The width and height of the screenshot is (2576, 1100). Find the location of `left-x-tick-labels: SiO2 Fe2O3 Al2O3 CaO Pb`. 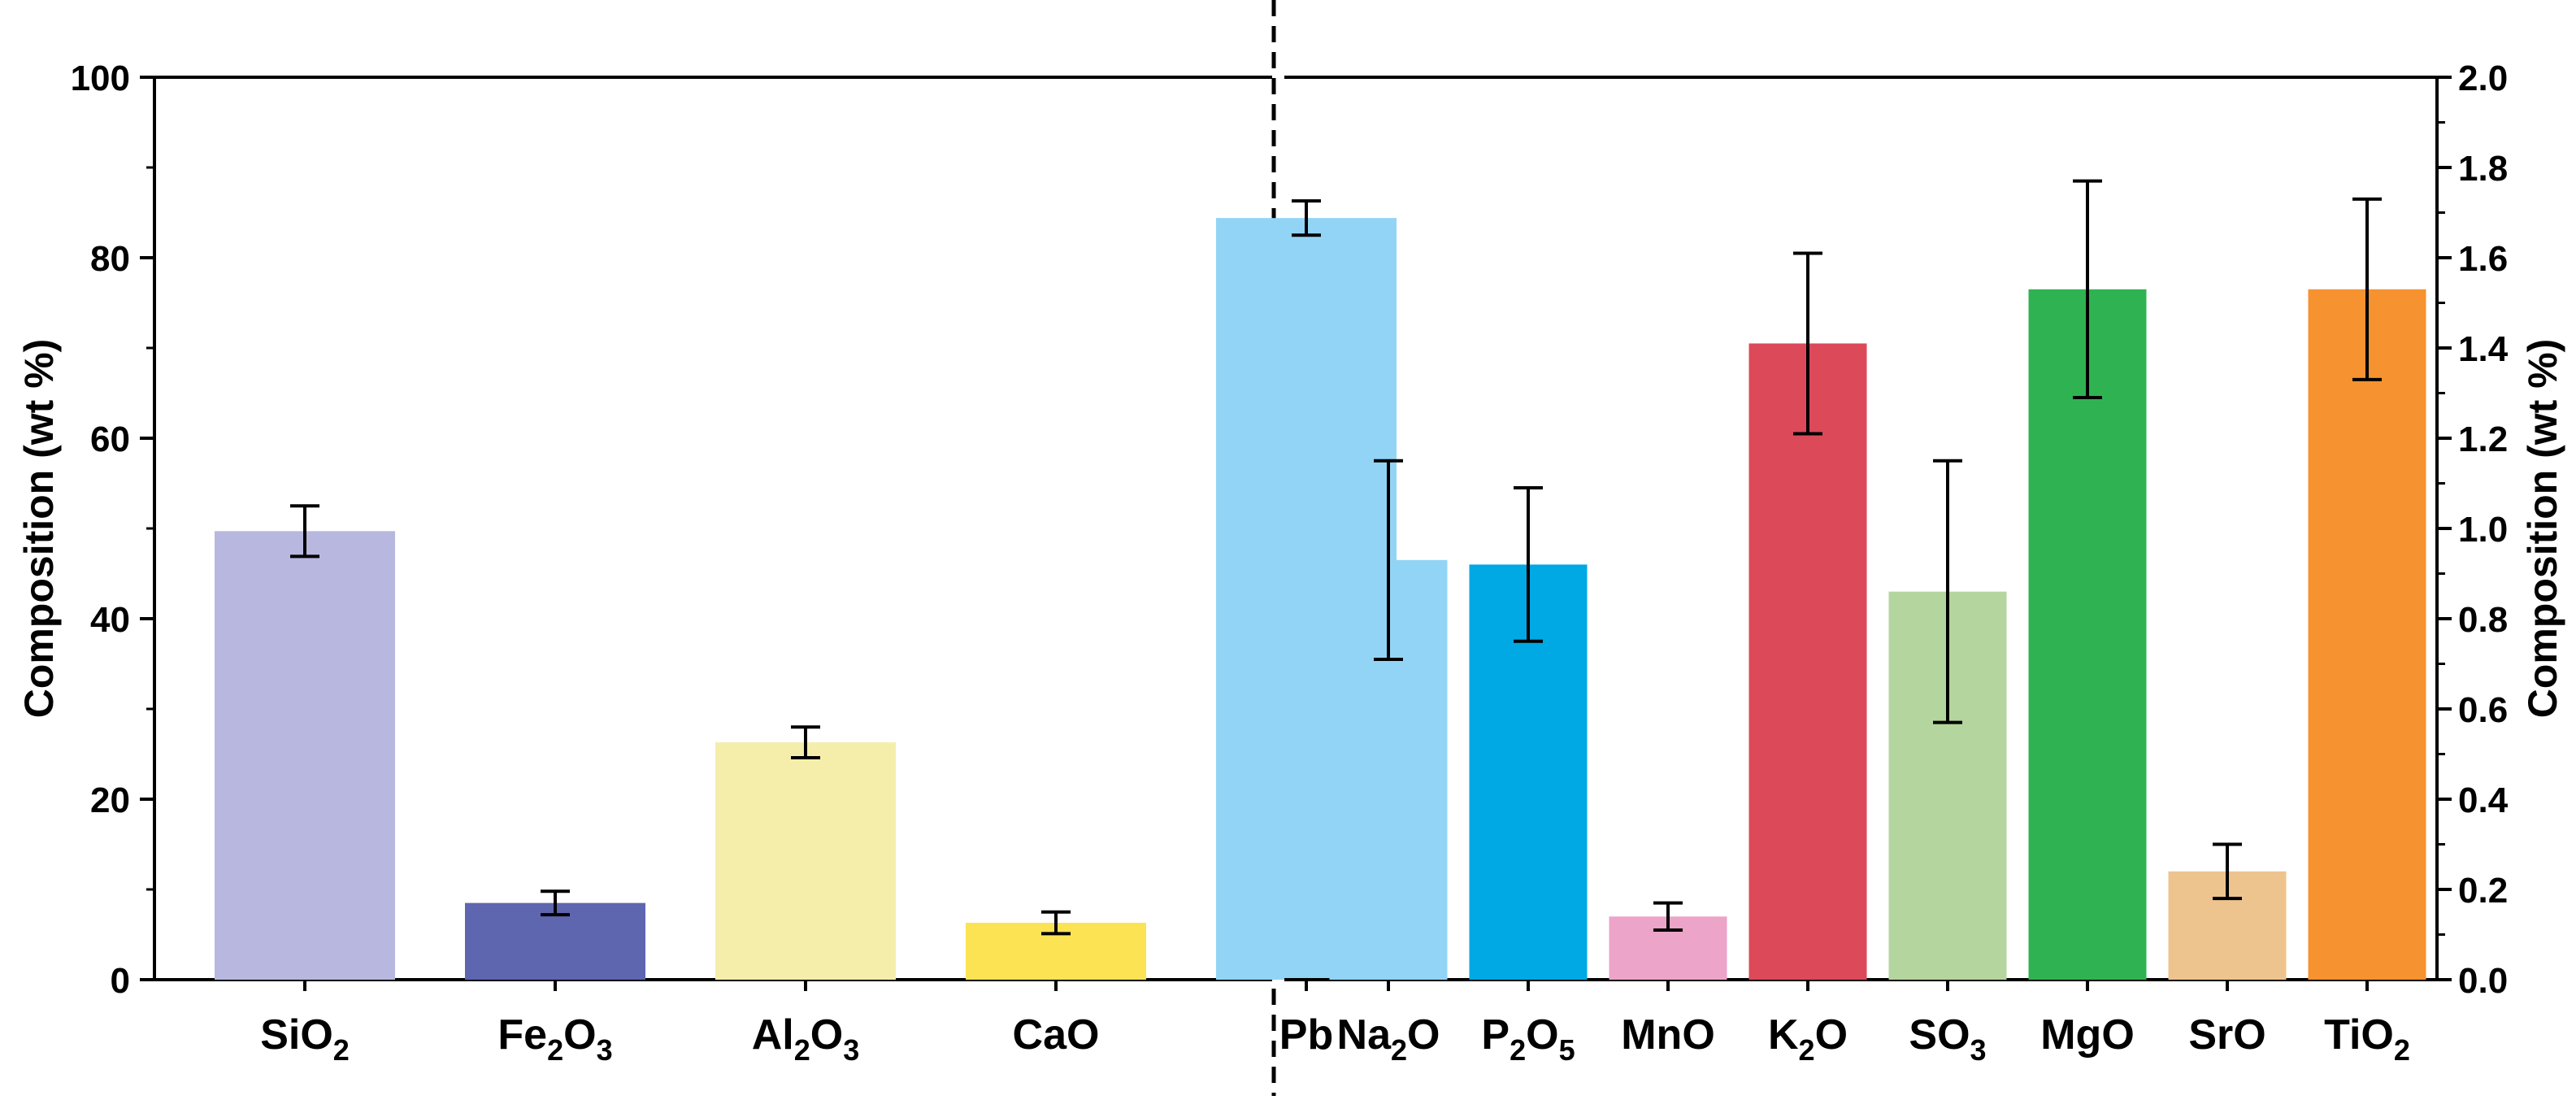

left-x-tick-labels: SiO2 Fe2O3 Al2O3 CaO Pb is located at coordinates (796, 1039).